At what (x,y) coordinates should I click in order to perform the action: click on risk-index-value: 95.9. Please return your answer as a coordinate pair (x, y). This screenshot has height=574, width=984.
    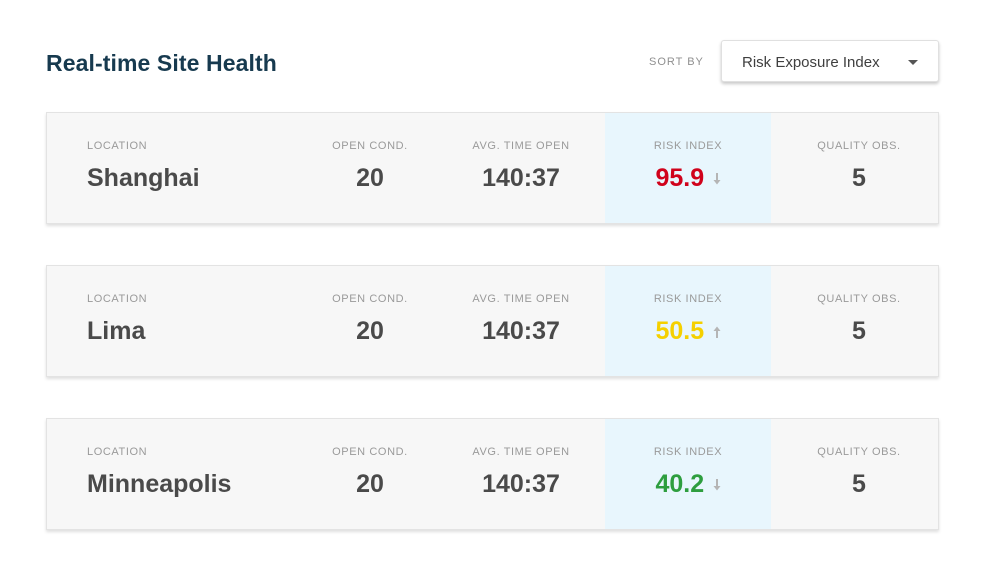
    Looking at the image, I should click on (680, 178).